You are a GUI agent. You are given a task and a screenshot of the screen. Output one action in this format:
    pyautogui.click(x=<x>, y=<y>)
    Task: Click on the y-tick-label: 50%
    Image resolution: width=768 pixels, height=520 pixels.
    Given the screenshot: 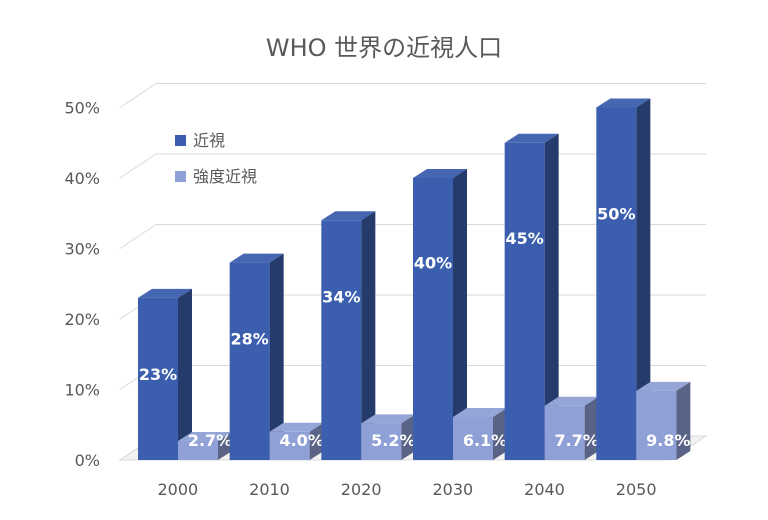 What is the action you would take?
    pyautogui.click(x=82, y=108)
    